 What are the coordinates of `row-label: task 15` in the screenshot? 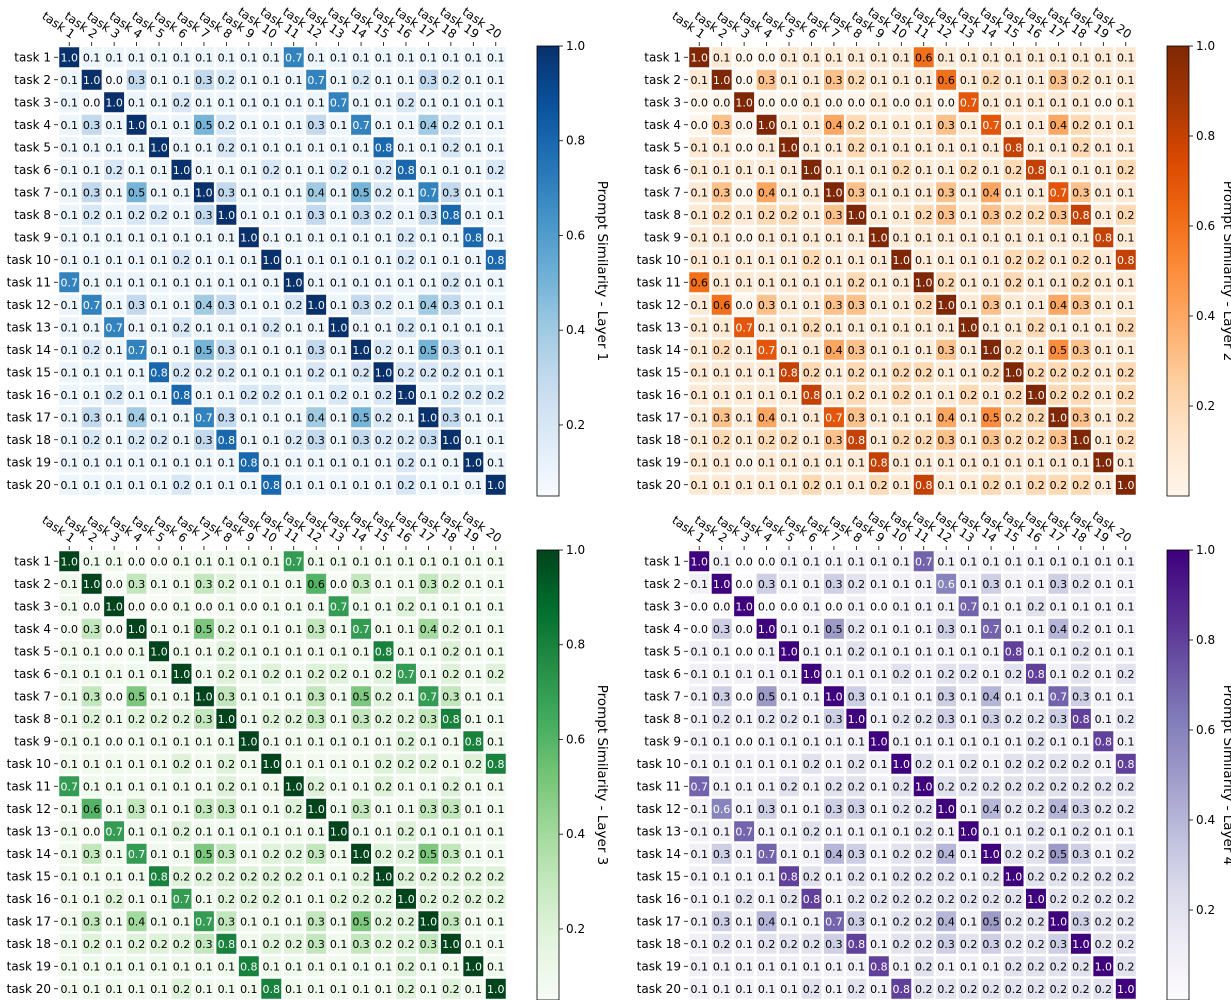 It's located at (29, 372).